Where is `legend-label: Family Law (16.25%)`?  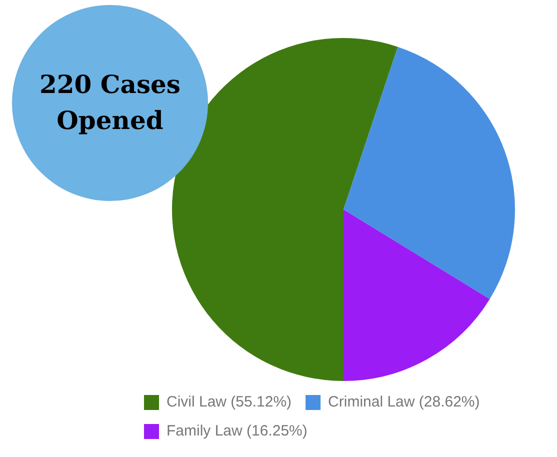
legend-label: Family Law (16.25%) is located at coordinates (237, 431).